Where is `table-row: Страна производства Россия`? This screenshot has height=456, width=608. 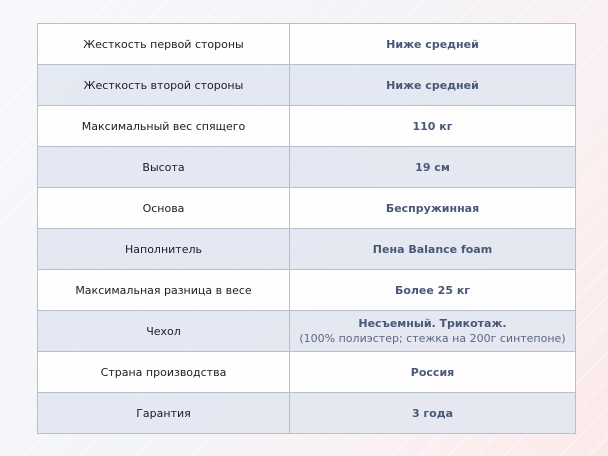 table-row: Страна производства Россия is located at coordinates (306, 372).